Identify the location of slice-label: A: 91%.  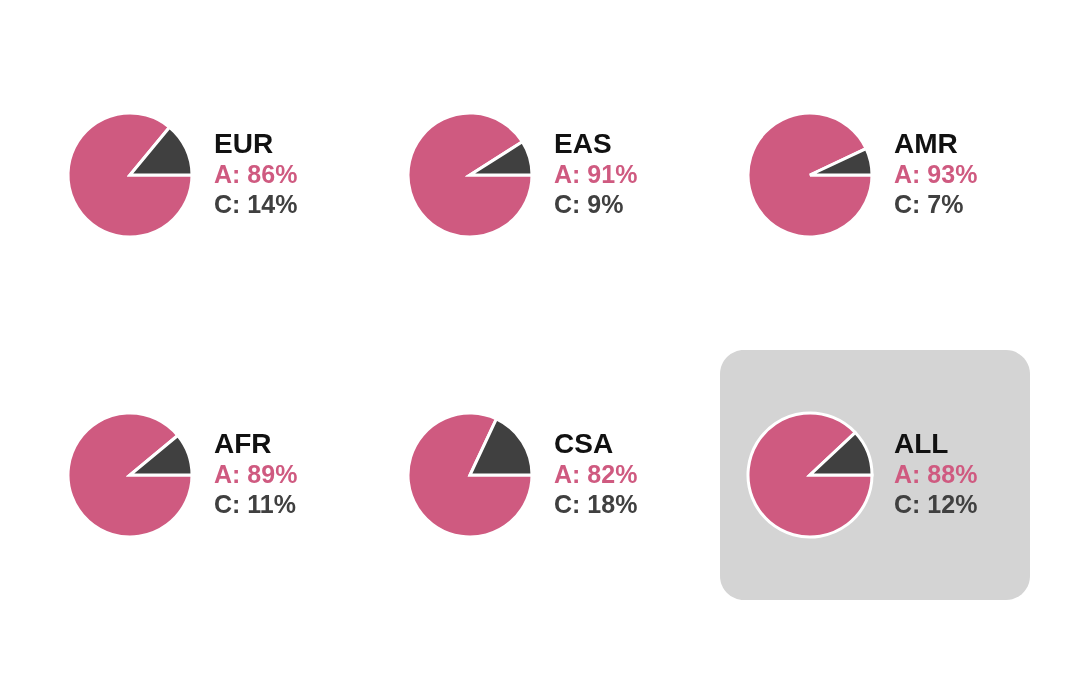
(596, 174).